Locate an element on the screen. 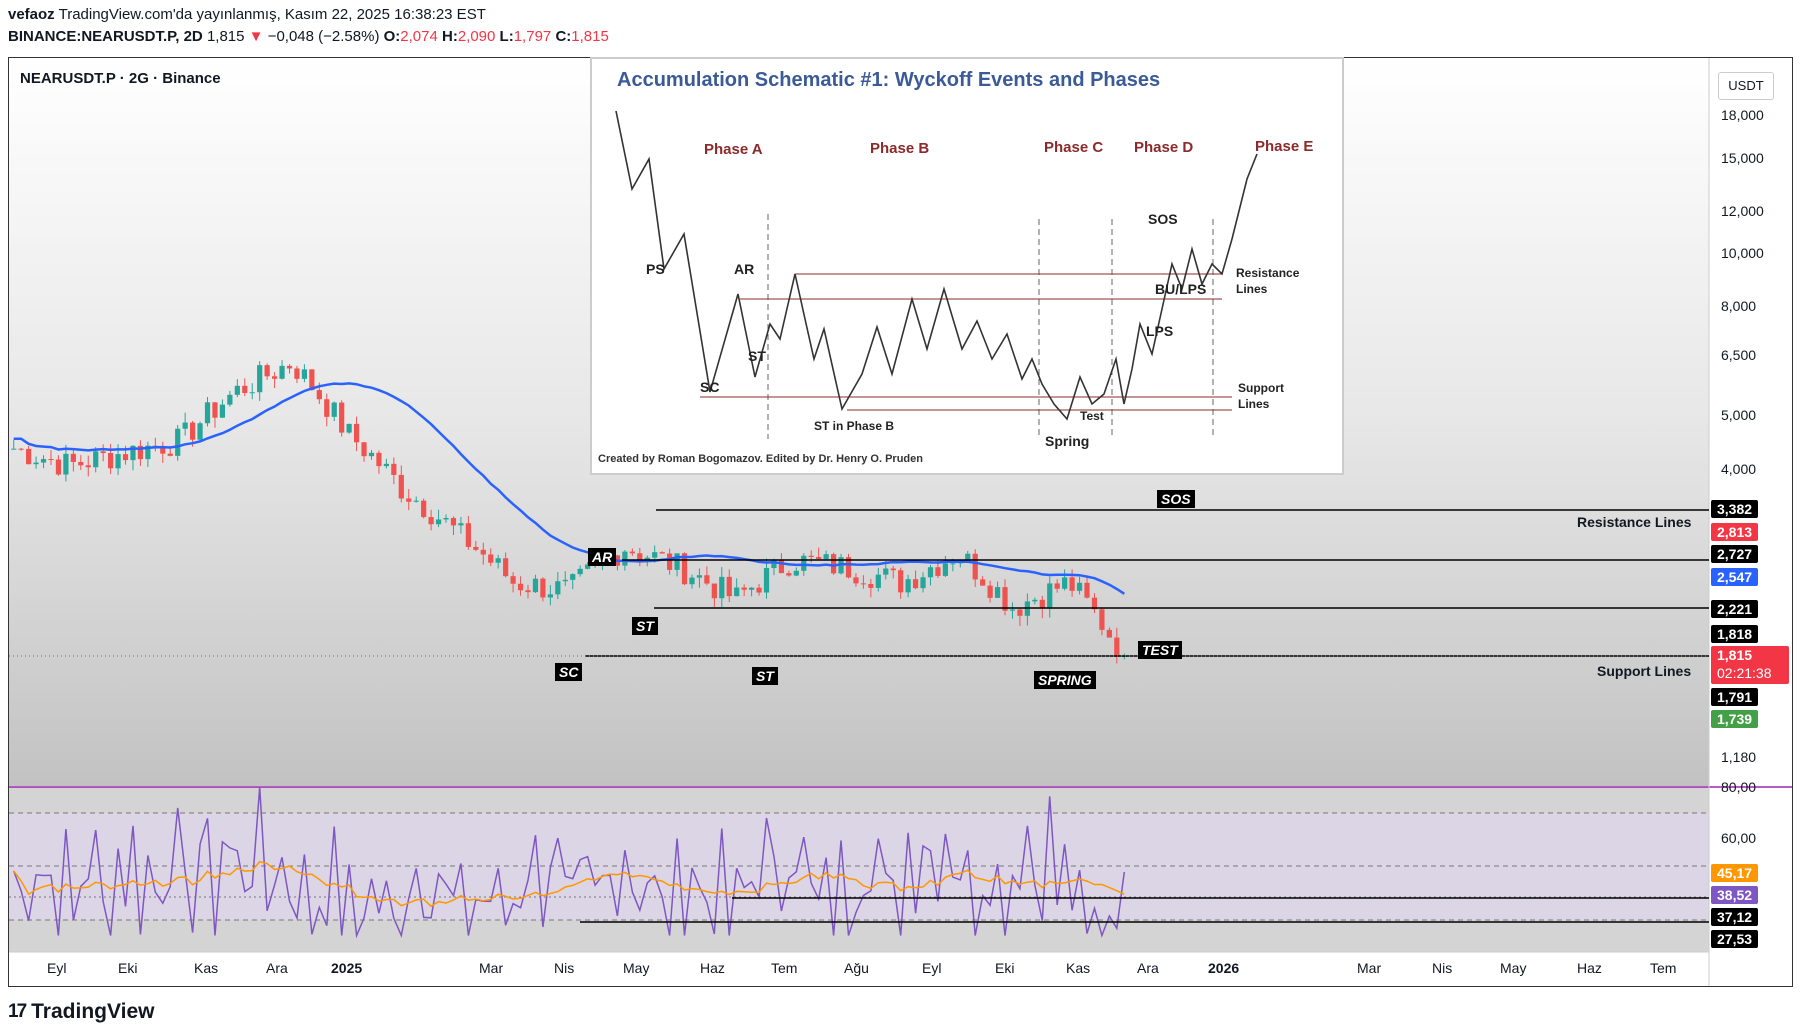  price-change: −0,048 (−2.58%) is located at coordinates (323, 36).